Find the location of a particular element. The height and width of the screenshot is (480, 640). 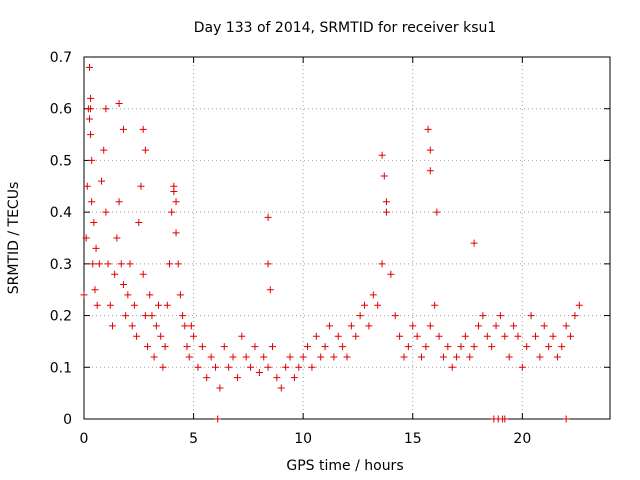

y-tick-label: 0.4 is located at coordinates (61, 213).